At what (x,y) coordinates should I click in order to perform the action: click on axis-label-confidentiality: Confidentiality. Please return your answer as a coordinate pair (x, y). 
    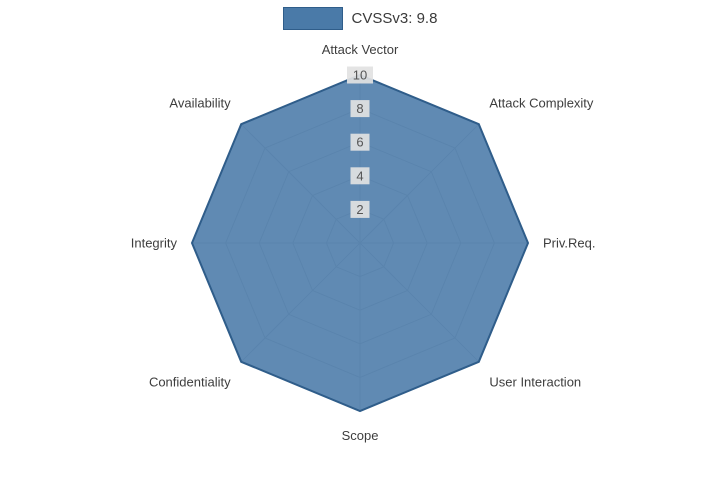
    Looking at the image, I should click on (190, 381).